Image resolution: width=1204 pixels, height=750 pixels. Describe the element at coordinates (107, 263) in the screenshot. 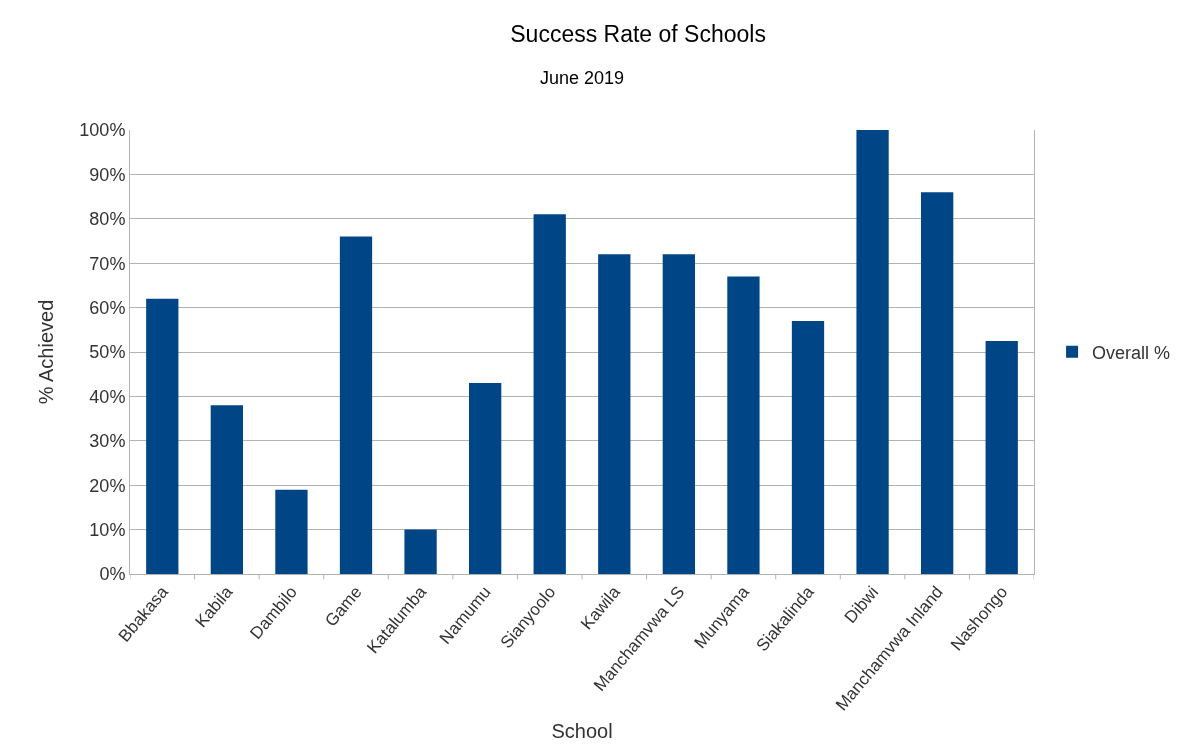

I see `y-tick-label: 70%` at that location.